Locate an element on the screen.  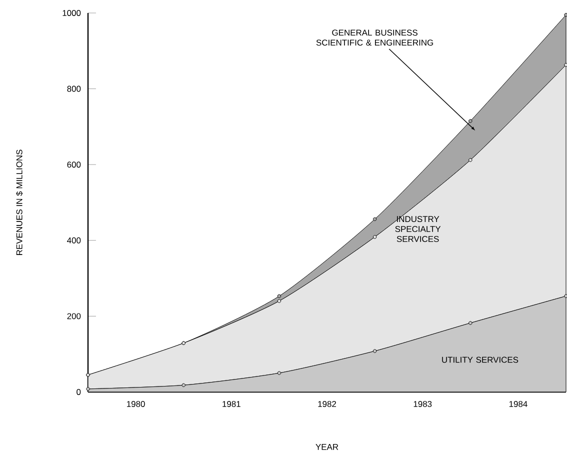
x-tick-label: 1980 is located at coordinates (136, 404).